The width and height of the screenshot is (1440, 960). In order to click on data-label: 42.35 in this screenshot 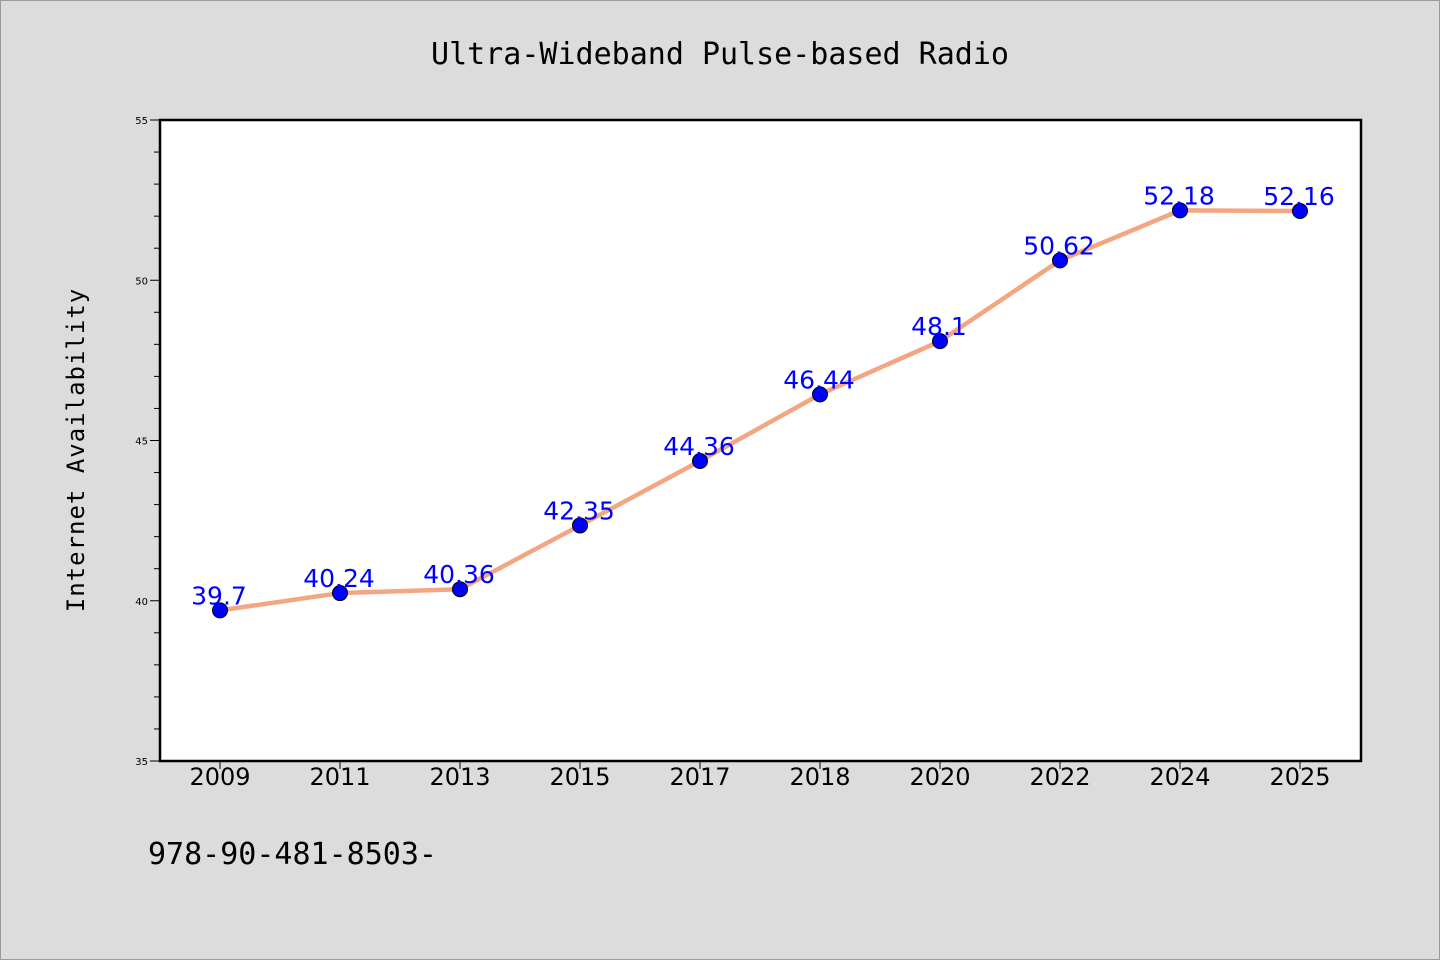, I will do `click(579, 510)`.